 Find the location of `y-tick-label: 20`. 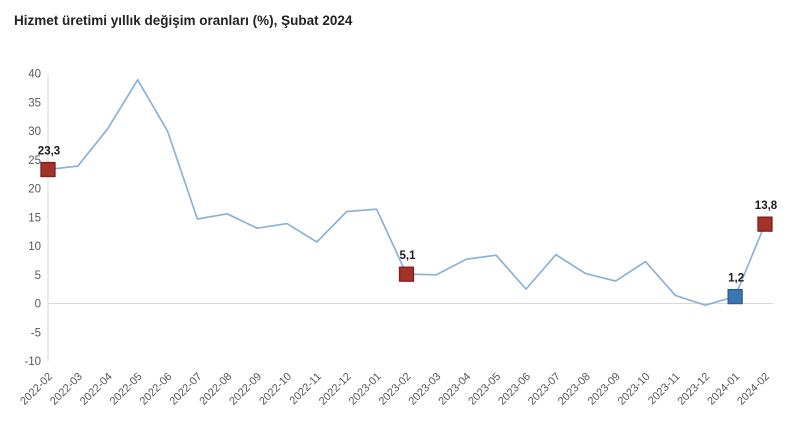

y-tick-label: 20 is located at coordinates (34, 190).